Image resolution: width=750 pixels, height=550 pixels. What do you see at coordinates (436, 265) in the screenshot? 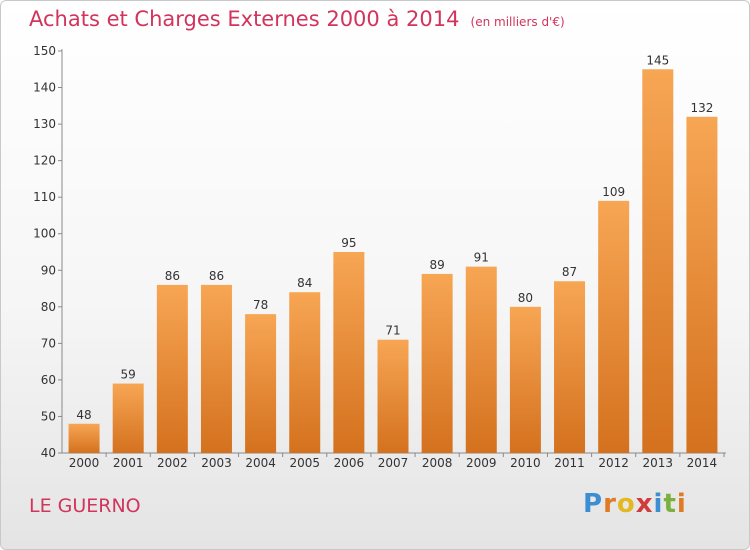
I see `bar-value-label: 89` at bounding box center [436, 265].